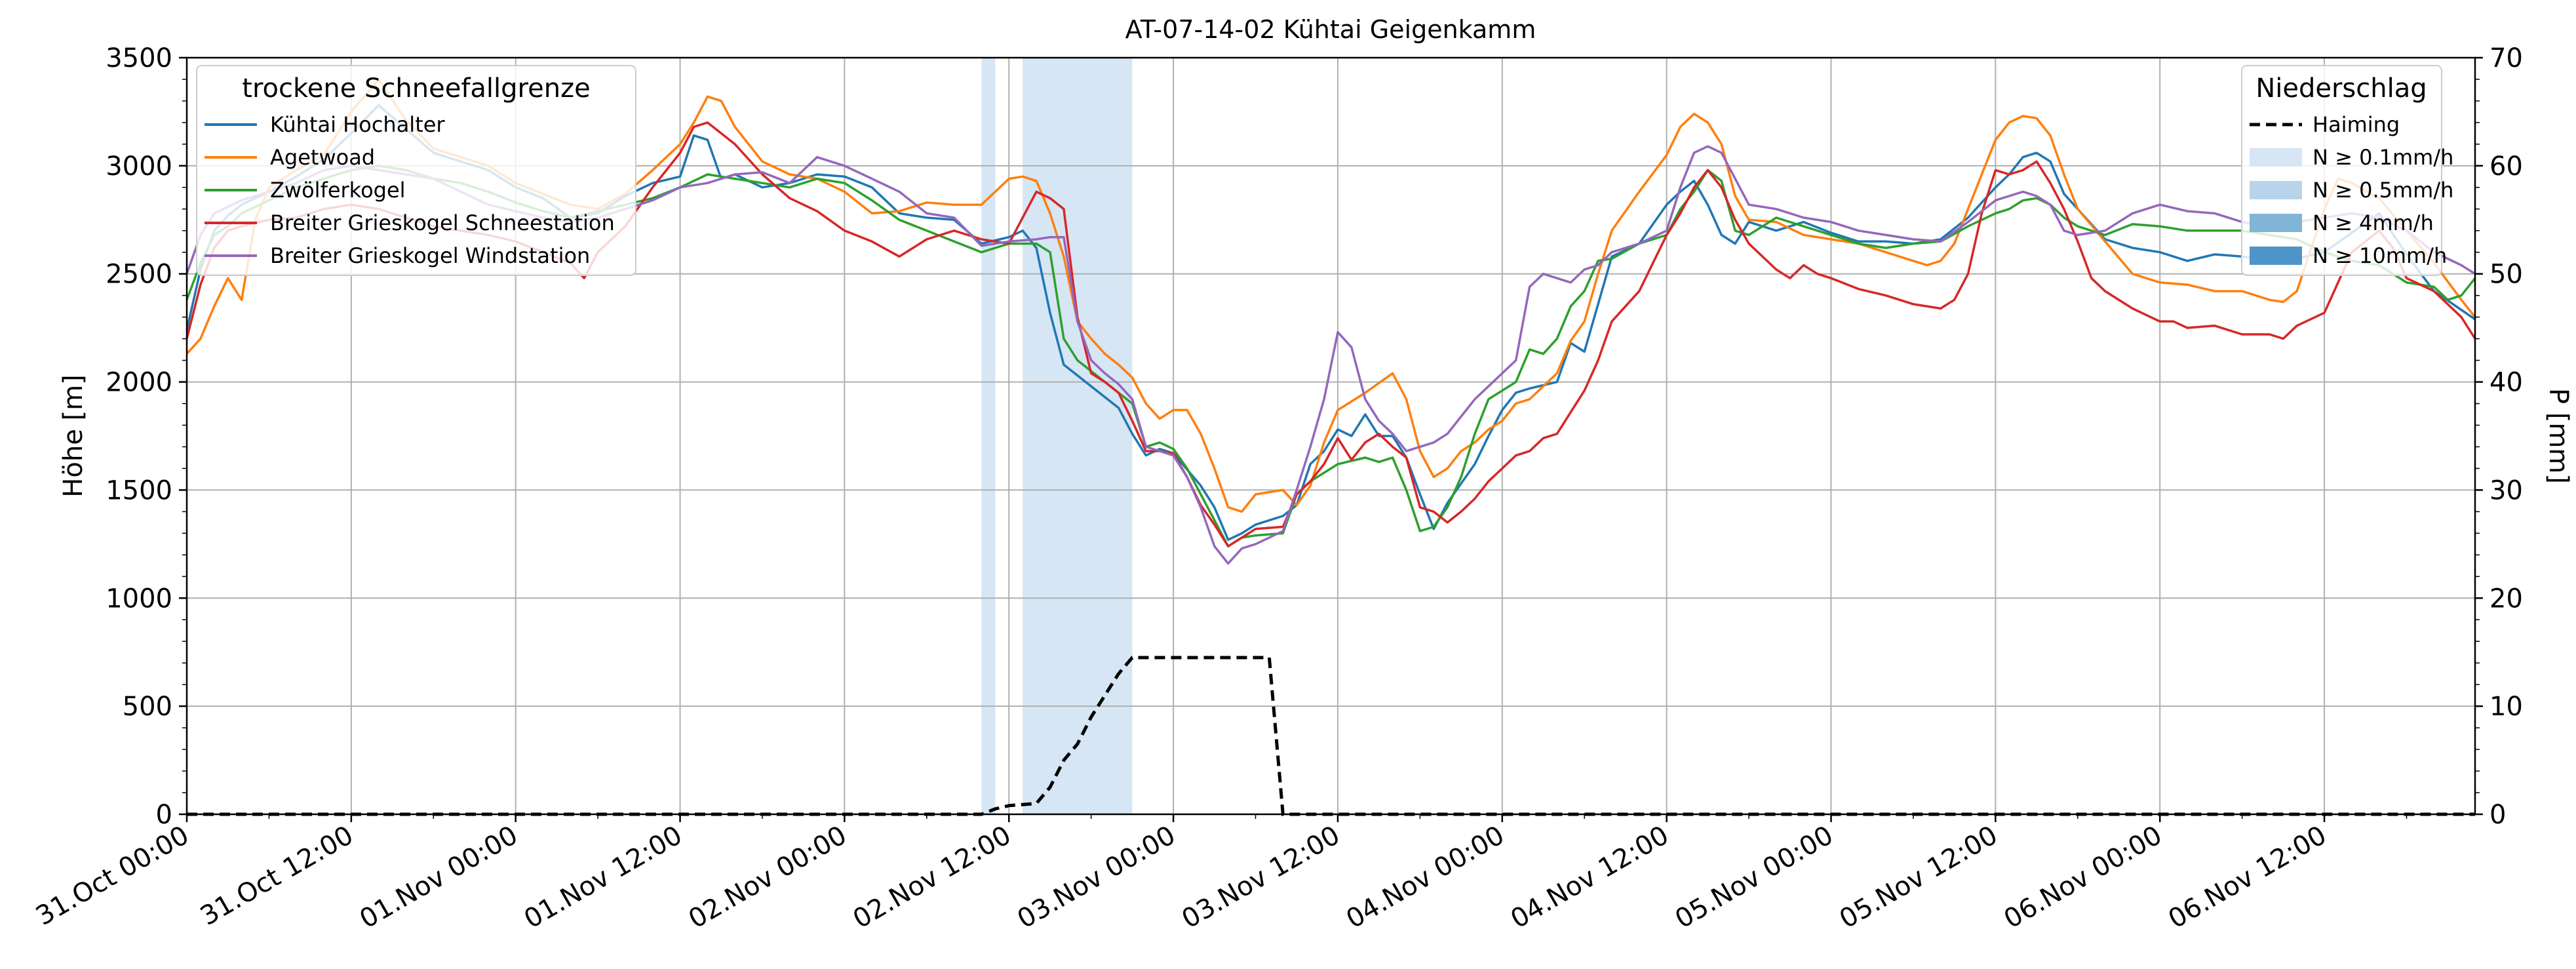  I want to click on y-right-tick-label-0: 0, so click(2497, 815).